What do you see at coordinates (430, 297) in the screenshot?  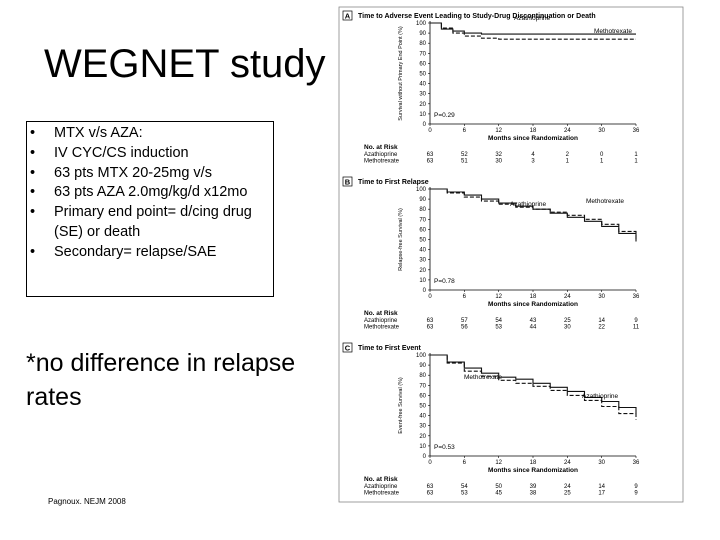 I see `x-tick-label: 0` at bounding box center [430, 297].